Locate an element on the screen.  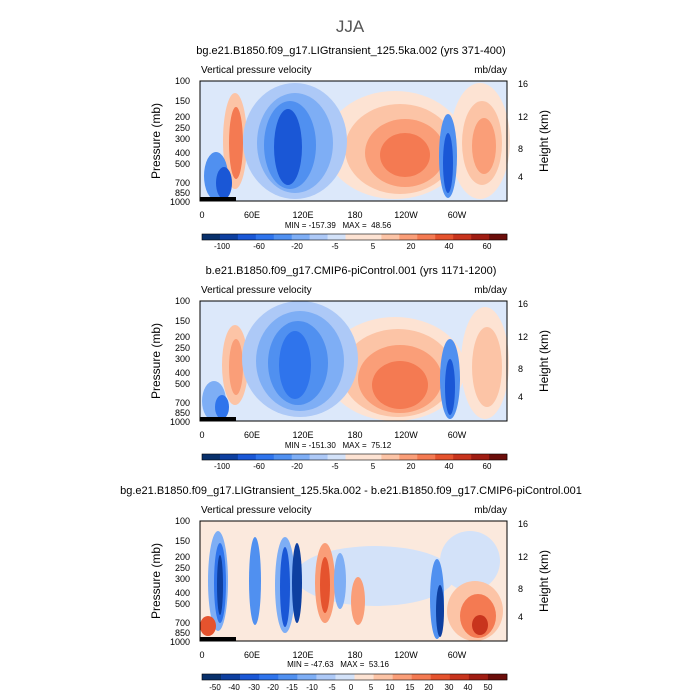
x-tick-label: 60W is located at coordinates (457, 655).